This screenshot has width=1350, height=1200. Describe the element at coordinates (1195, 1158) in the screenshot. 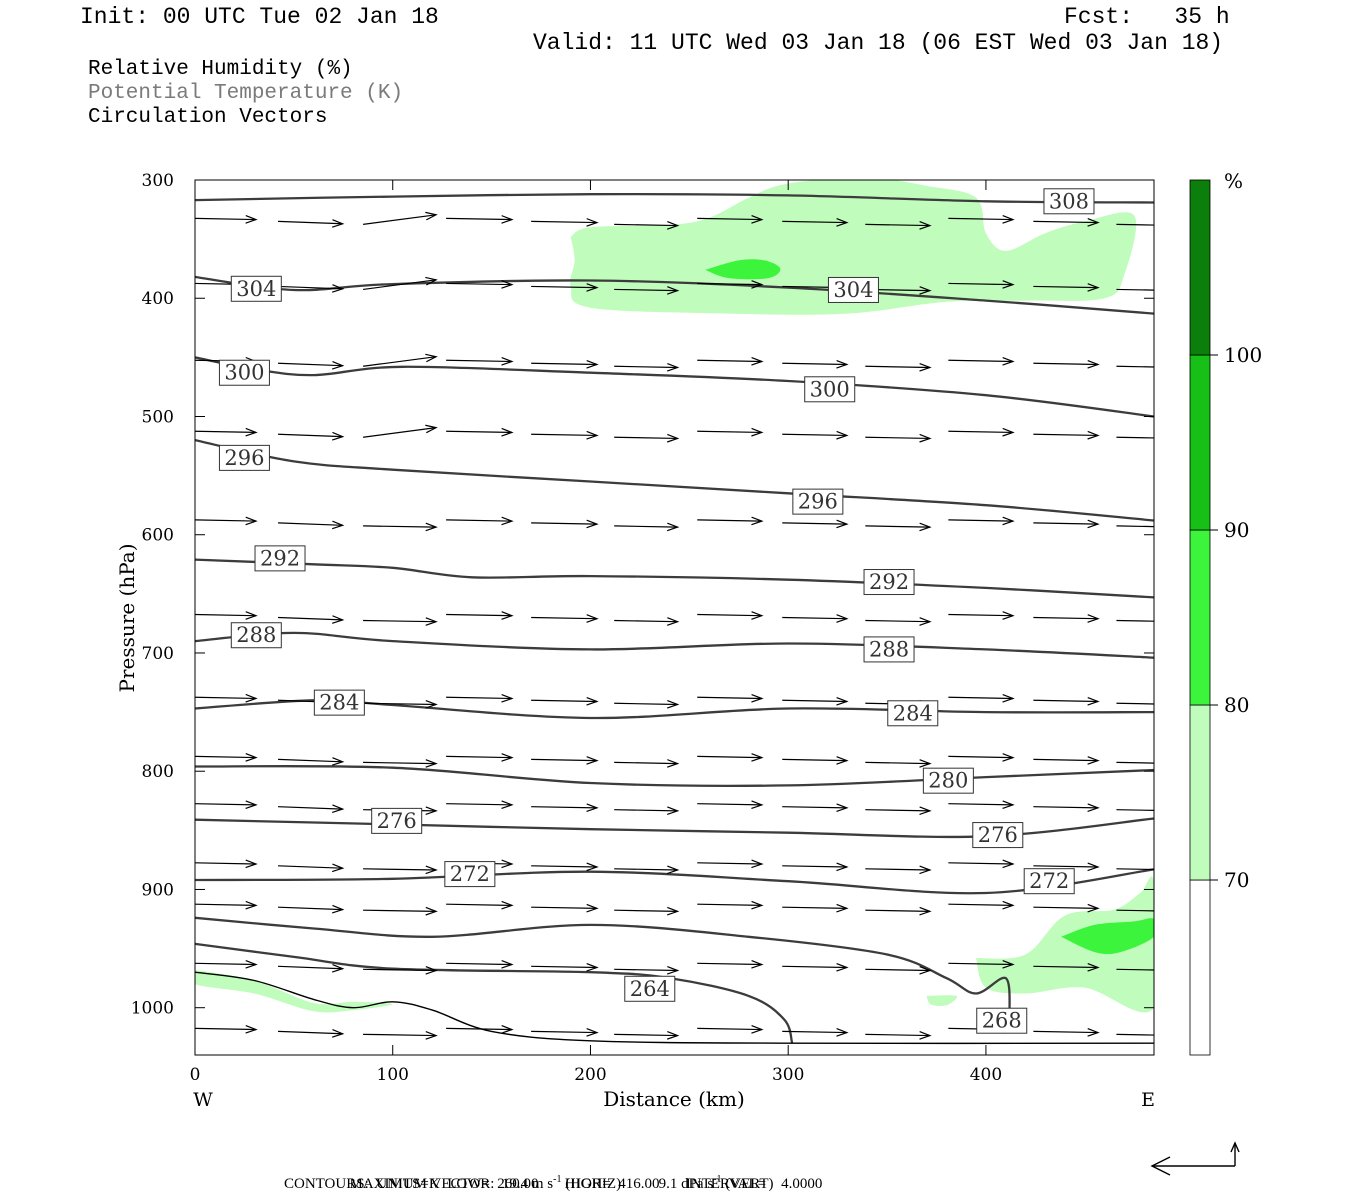

I see `reference-vector-arrow` at that location.